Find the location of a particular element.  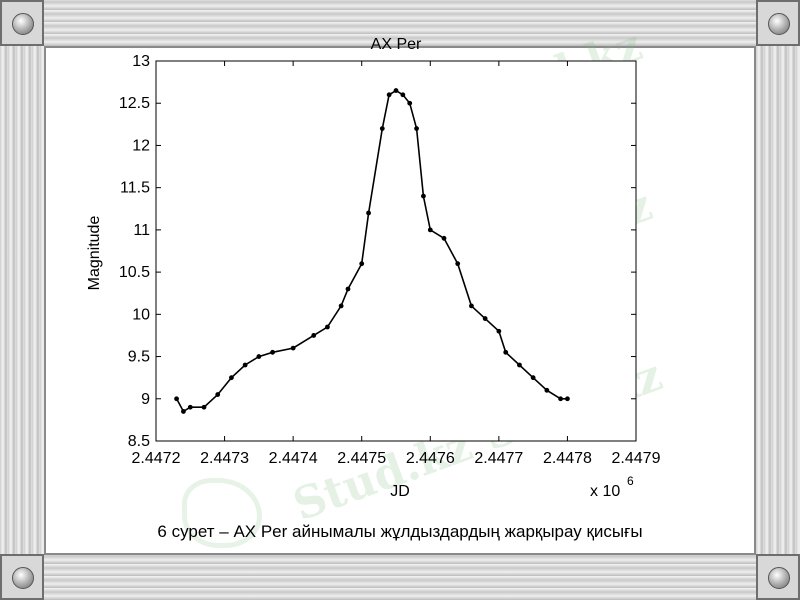

frame-corner-top-right is located at coordinates (778, 23).